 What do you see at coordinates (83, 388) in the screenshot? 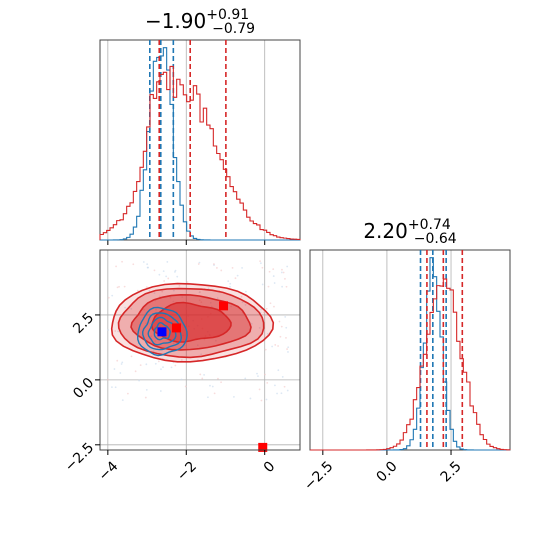
I see `y-tick-label: 0.0` at bounding box center [83, 388].